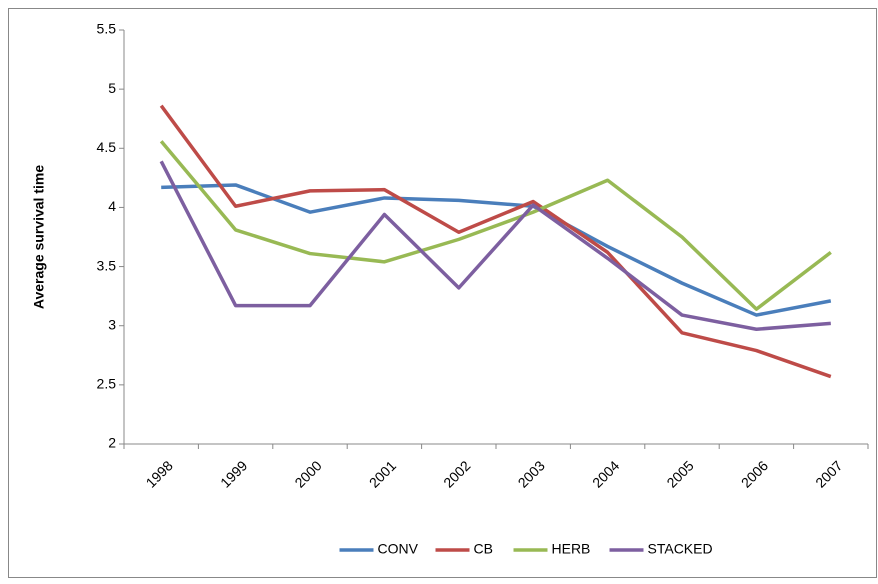 This screenshot has height=584, width=878. What do you see at coordinates (680, 549) in the screenshot?
I see `legend-label: STACKED` at bounding box center [680, 549].